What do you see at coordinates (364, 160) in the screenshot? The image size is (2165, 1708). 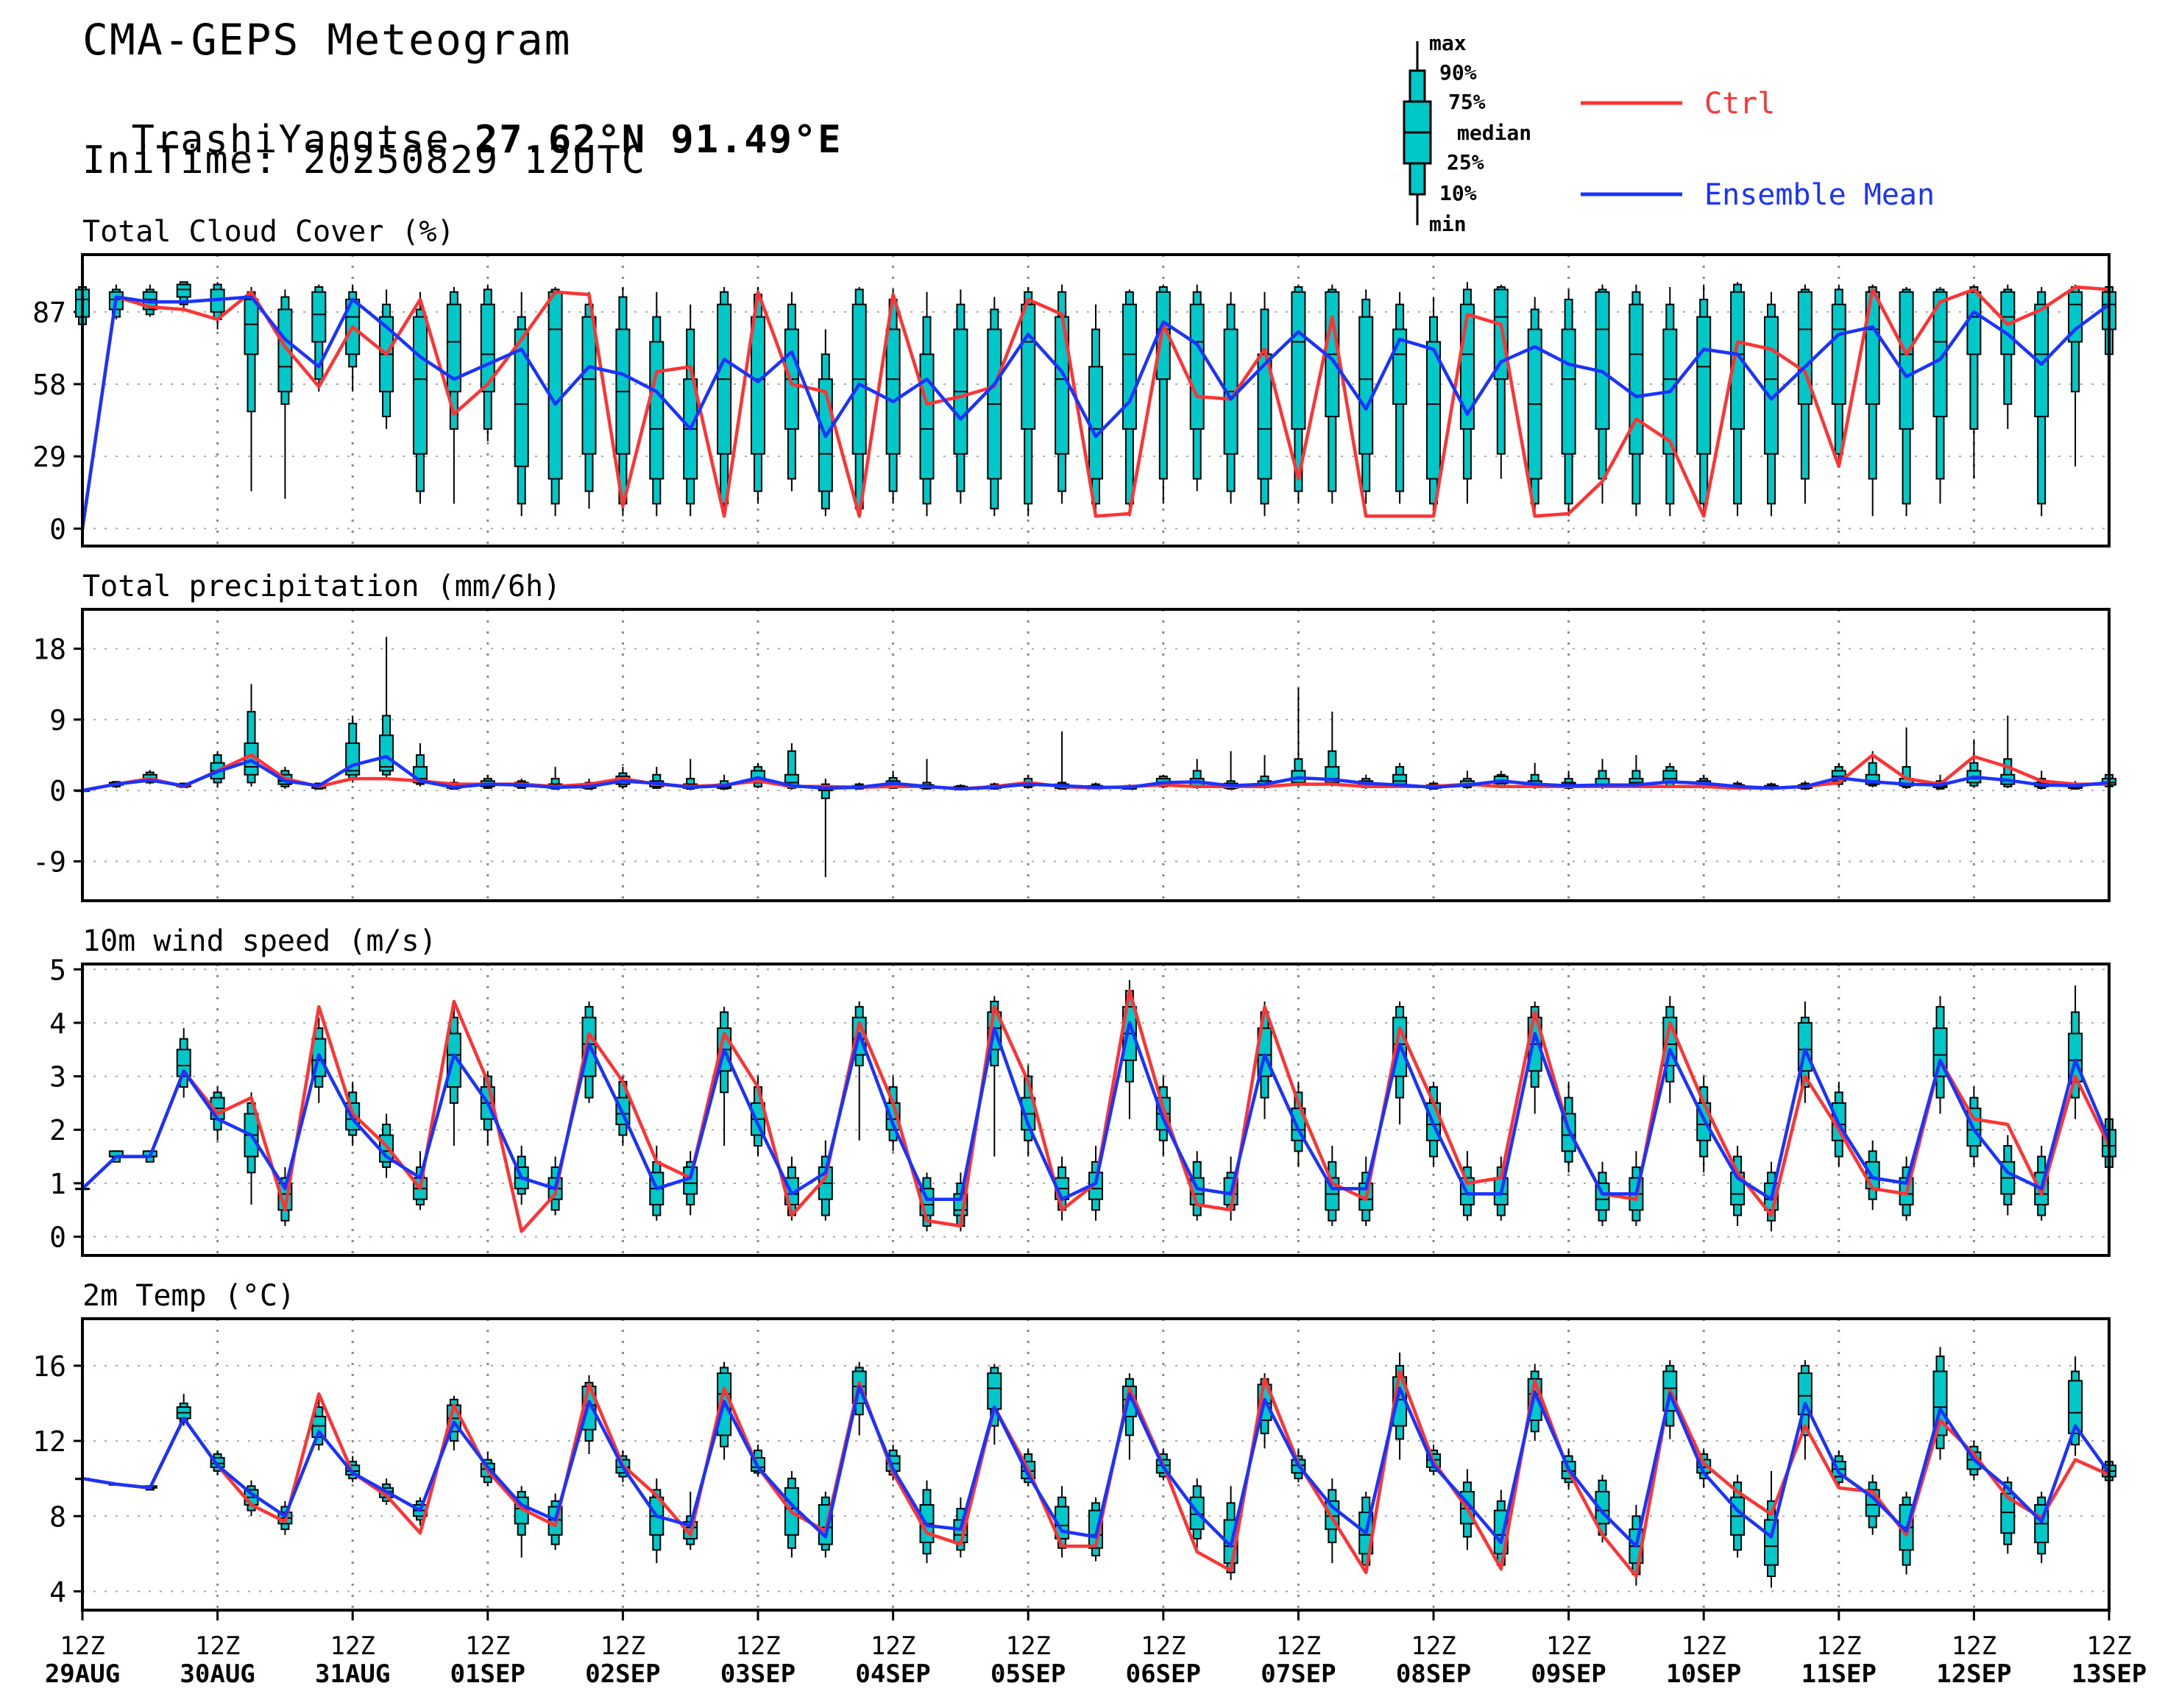 I see `init-time: IniTime: 20250829 12UTC` at bounding box center [364, 160].